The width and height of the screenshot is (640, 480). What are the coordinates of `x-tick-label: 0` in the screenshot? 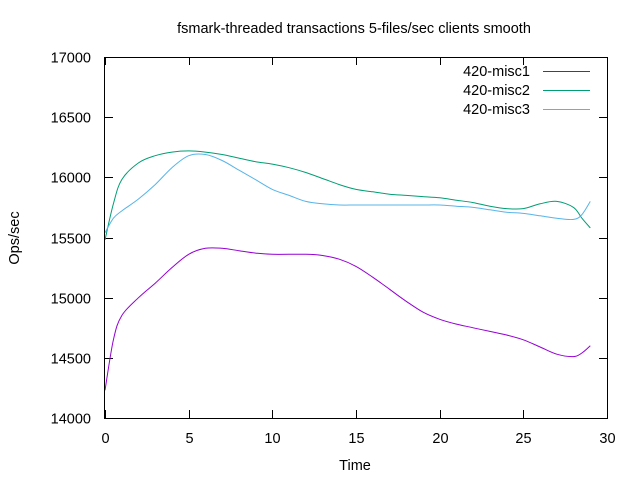 It's located at (105, 439).